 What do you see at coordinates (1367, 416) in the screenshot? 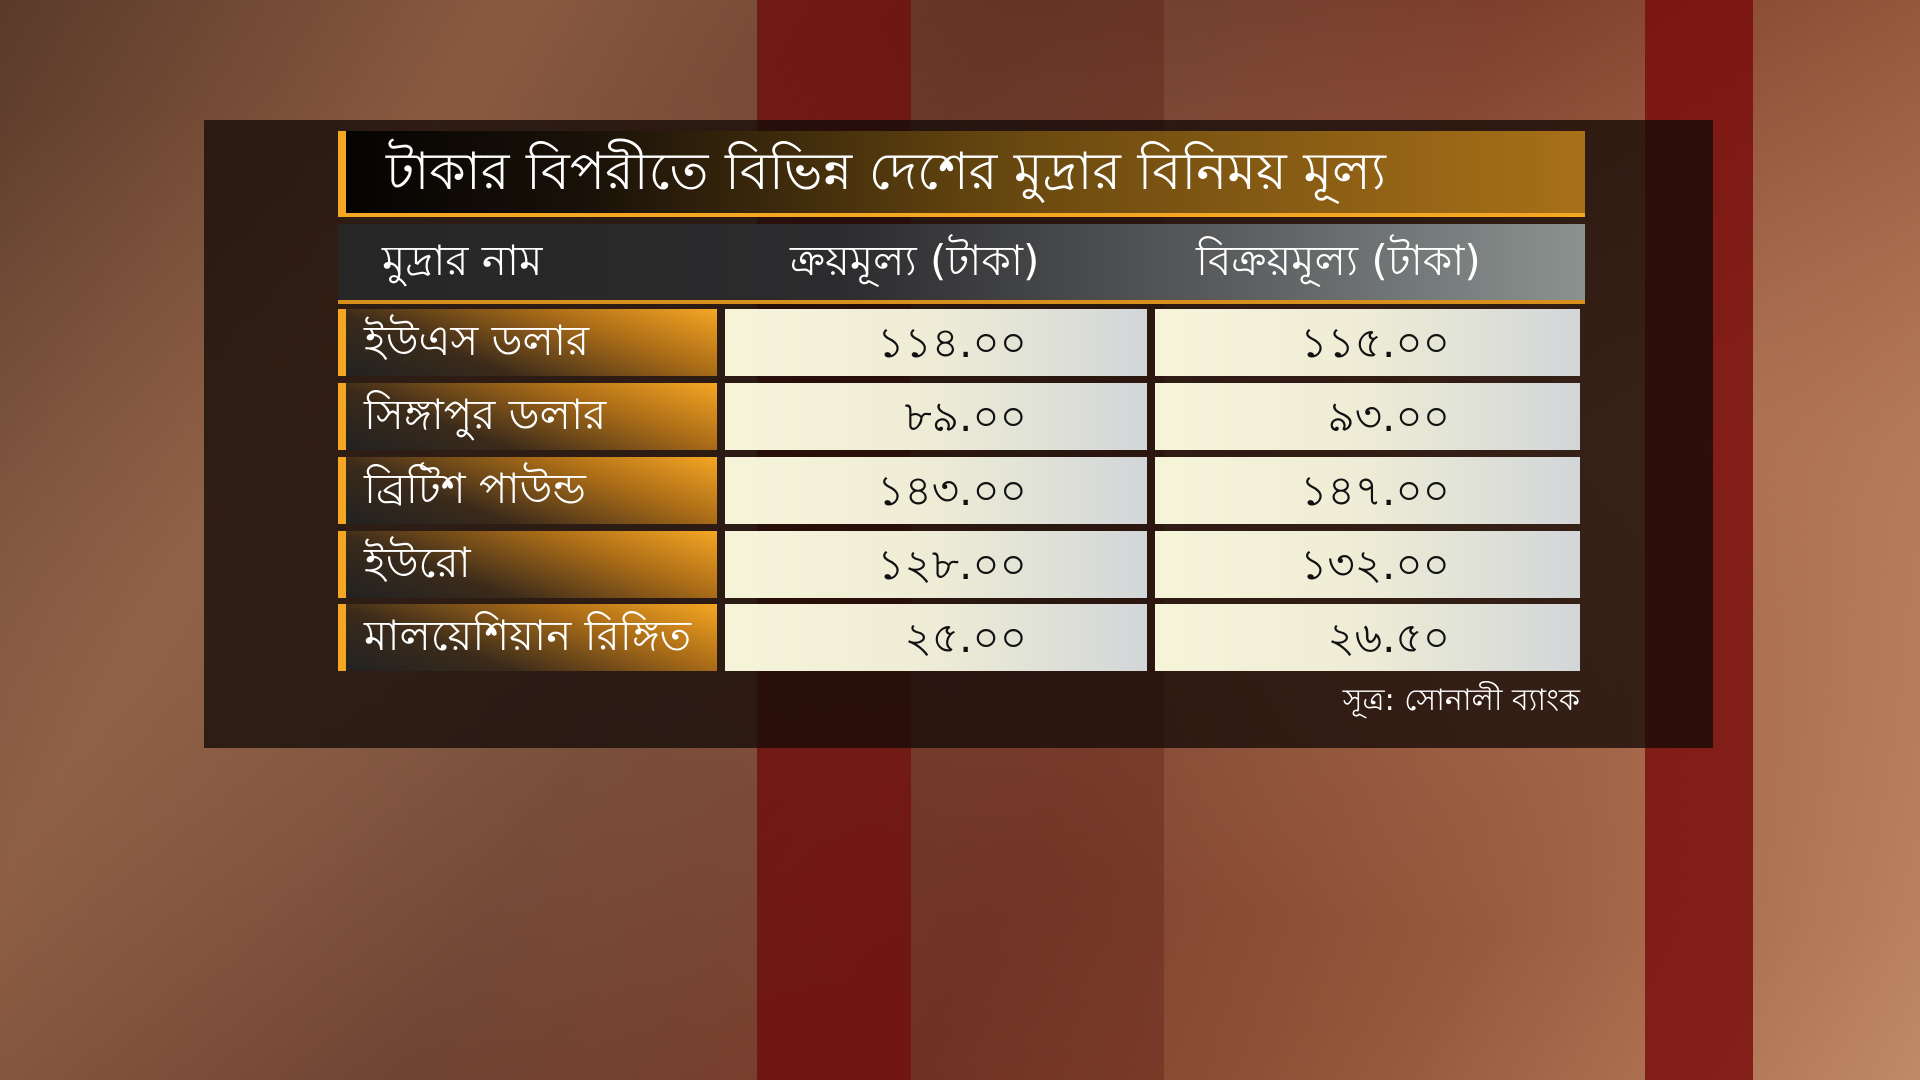
I see `sell-rate: ৯৩.০০` at bounding box center [1367, 416].